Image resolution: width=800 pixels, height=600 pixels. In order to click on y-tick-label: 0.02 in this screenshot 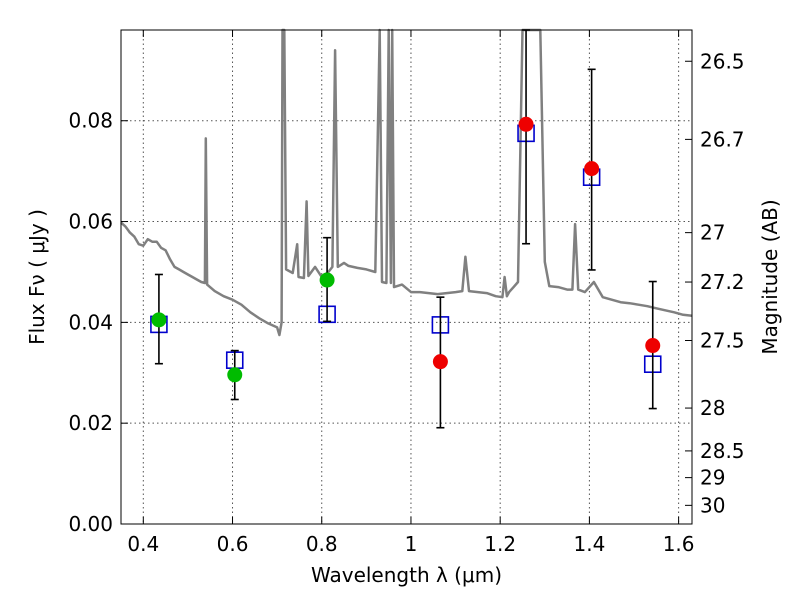, I will do `click(90, 423)`.